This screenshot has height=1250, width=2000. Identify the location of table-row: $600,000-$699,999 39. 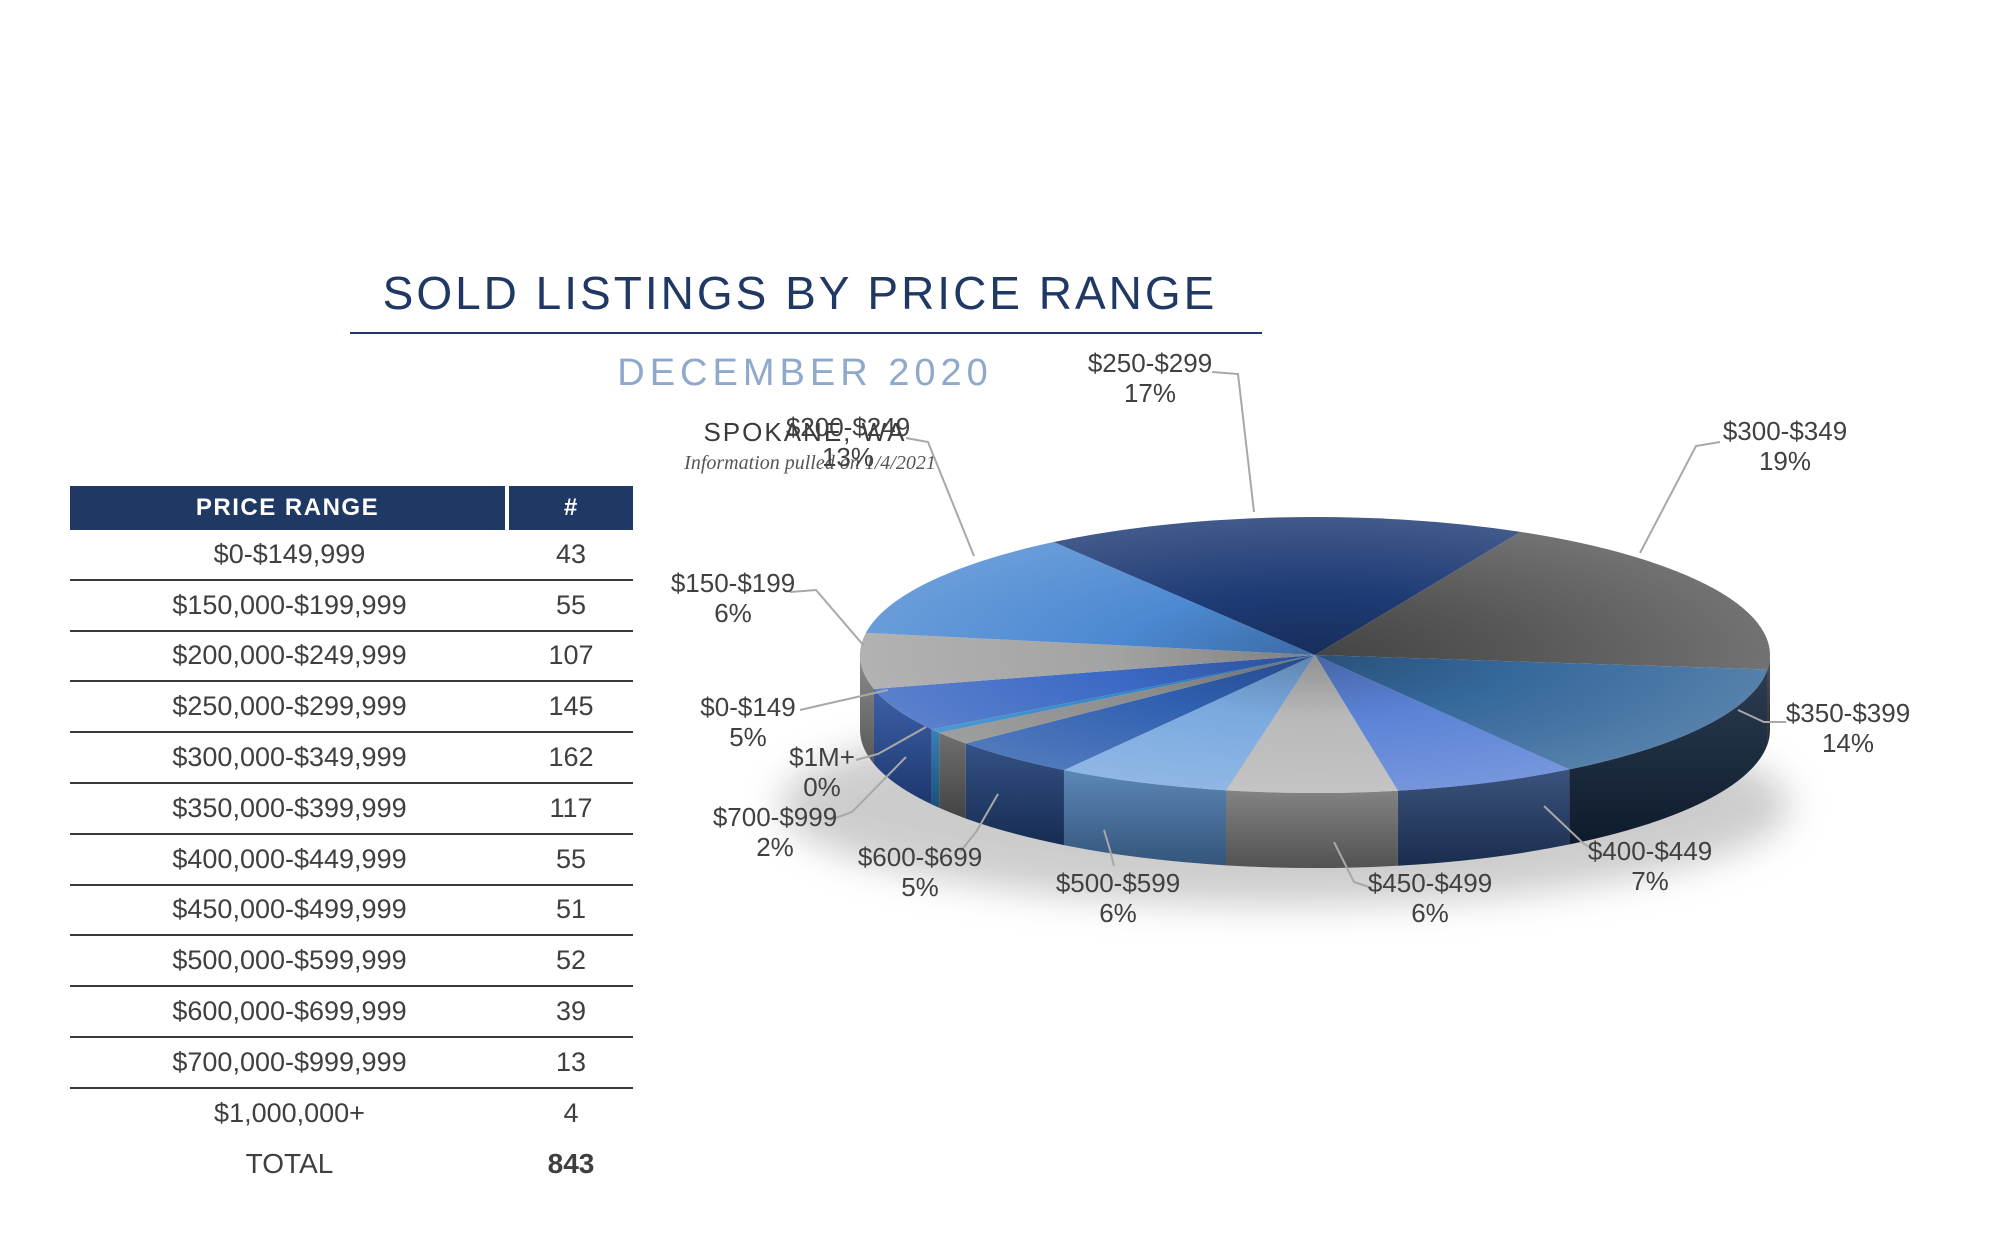
(351, 1012).